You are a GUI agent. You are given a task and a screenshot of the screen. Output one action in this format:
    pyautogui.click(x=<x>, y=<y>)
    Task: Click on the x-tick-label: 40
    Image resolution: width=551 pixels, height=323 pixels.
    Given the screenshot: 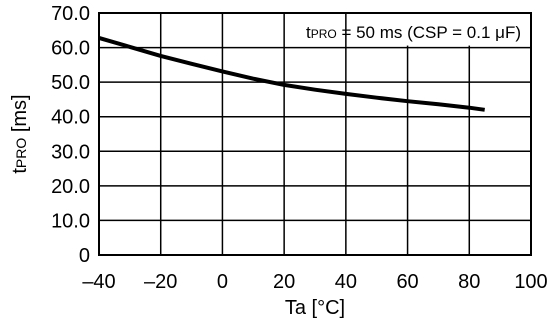 What is the action you would take?
    pyautogui.click(x=346, y=282)
    